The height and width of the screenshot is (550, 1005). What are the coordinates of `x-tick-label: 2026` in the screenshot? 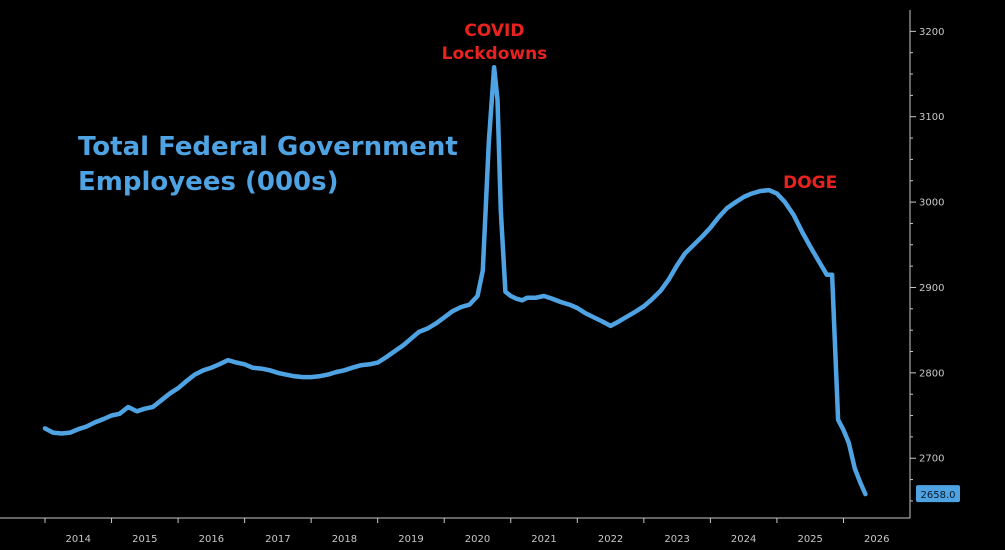 It's located at (876, 539).